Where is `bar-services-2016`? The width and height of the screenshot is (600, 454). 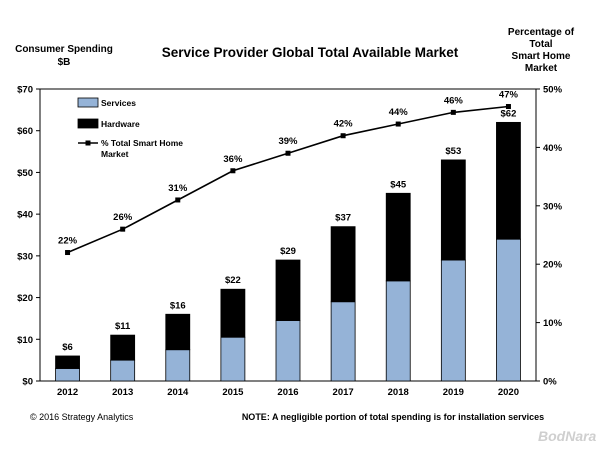 bar-services-2016 is located at coordinates (288, 351).